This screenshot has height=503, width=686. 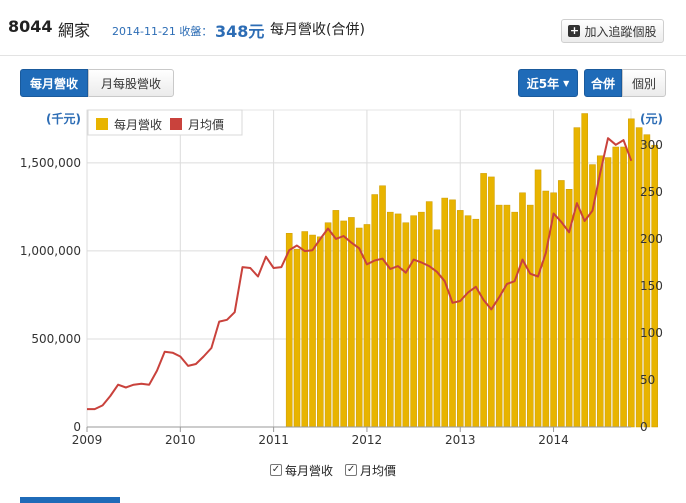 What do you see at coordinates (276, 470) in the screenshot?
I see `checkbox-revenue: ✓` at bounding box center [276, 470].